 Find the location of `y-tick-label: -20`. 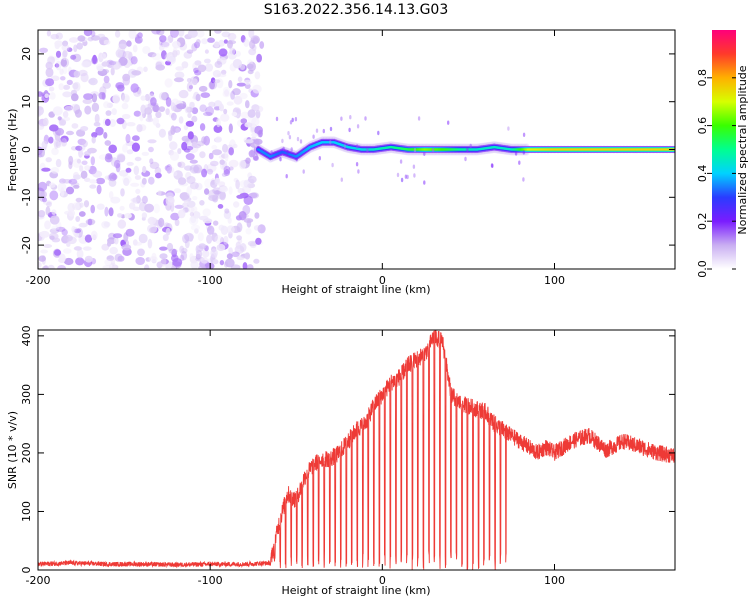

y-tick-label: -20 is located at coordinates (26, 245).